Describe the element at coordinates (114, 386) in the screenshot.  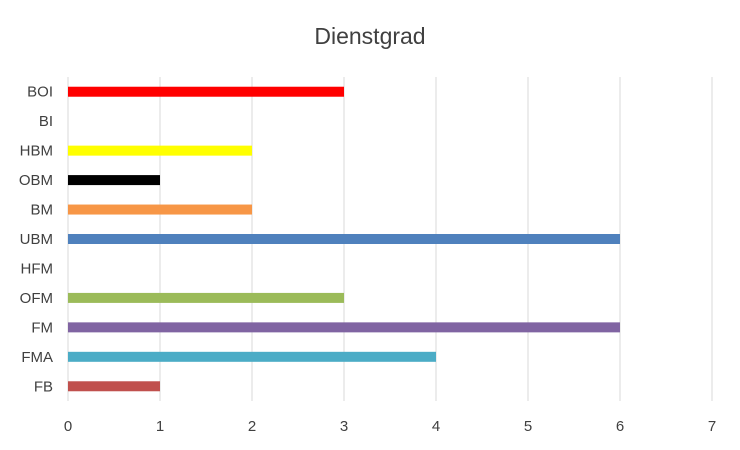
I see `bar-fb` at that location.